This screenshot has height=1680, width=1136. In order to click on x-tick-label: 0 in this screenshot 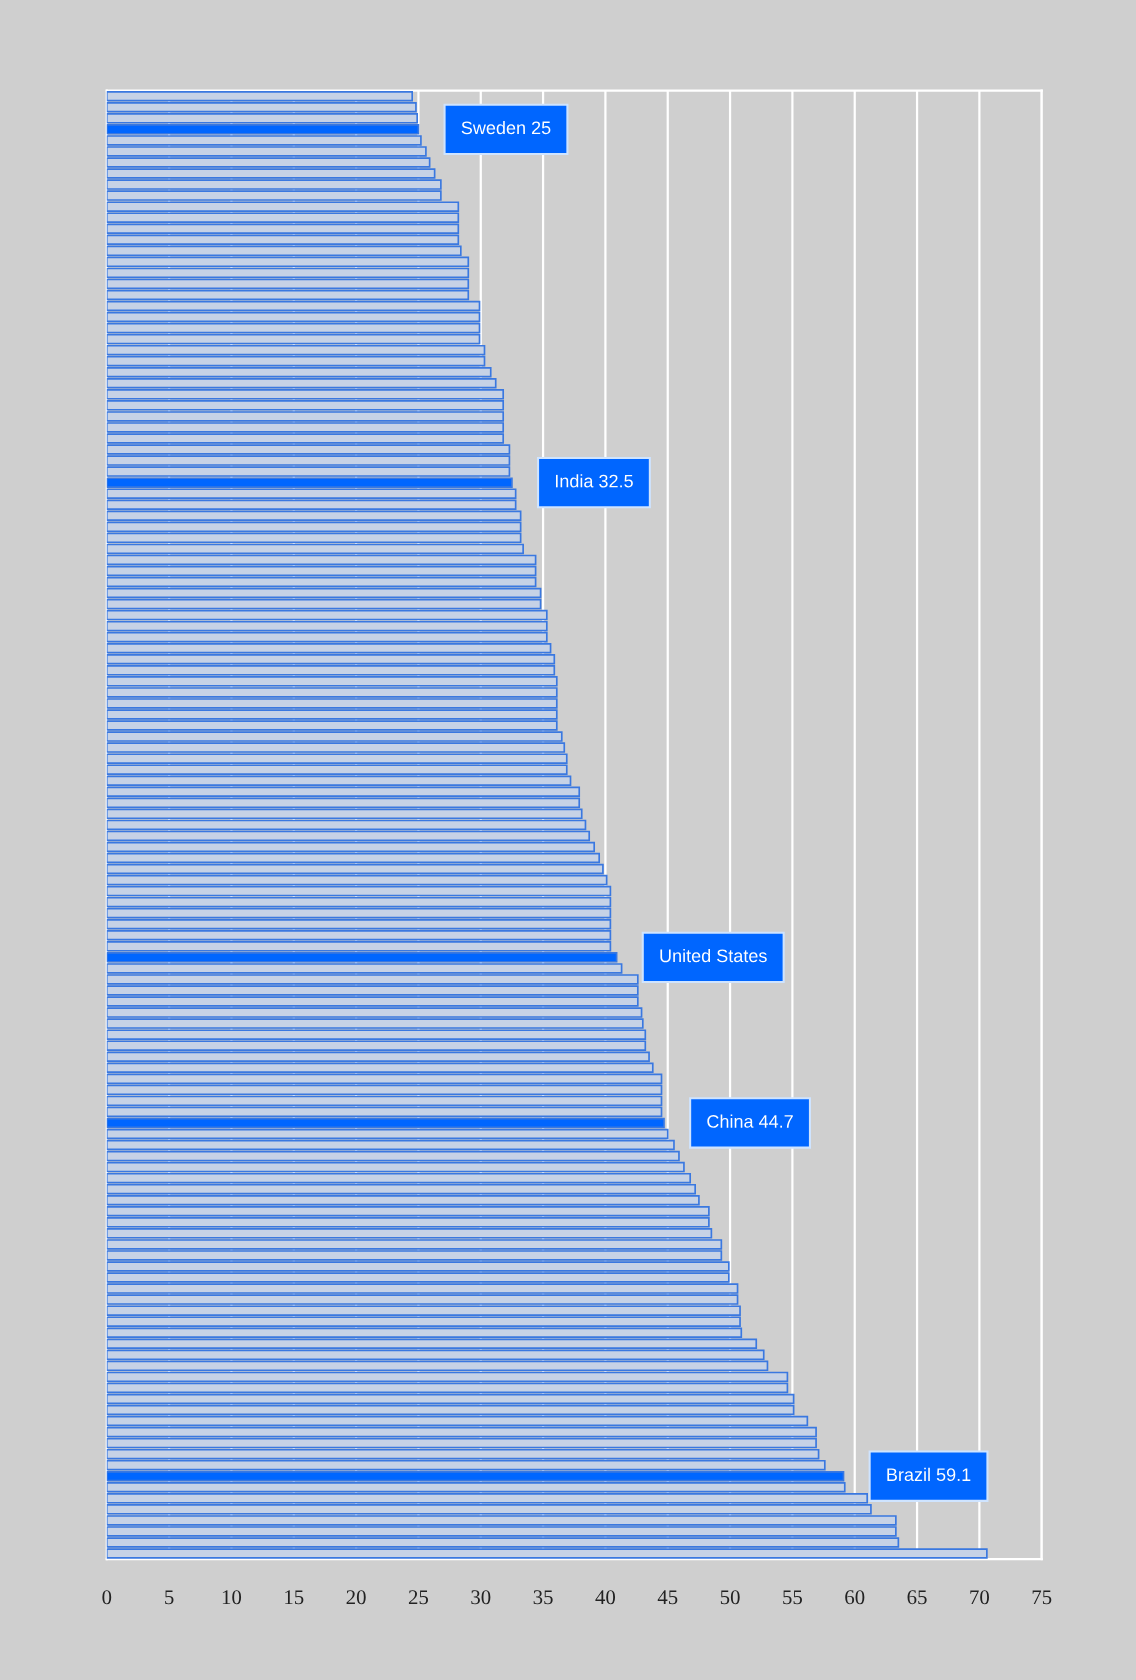, I will do `click(107, 1597)`.